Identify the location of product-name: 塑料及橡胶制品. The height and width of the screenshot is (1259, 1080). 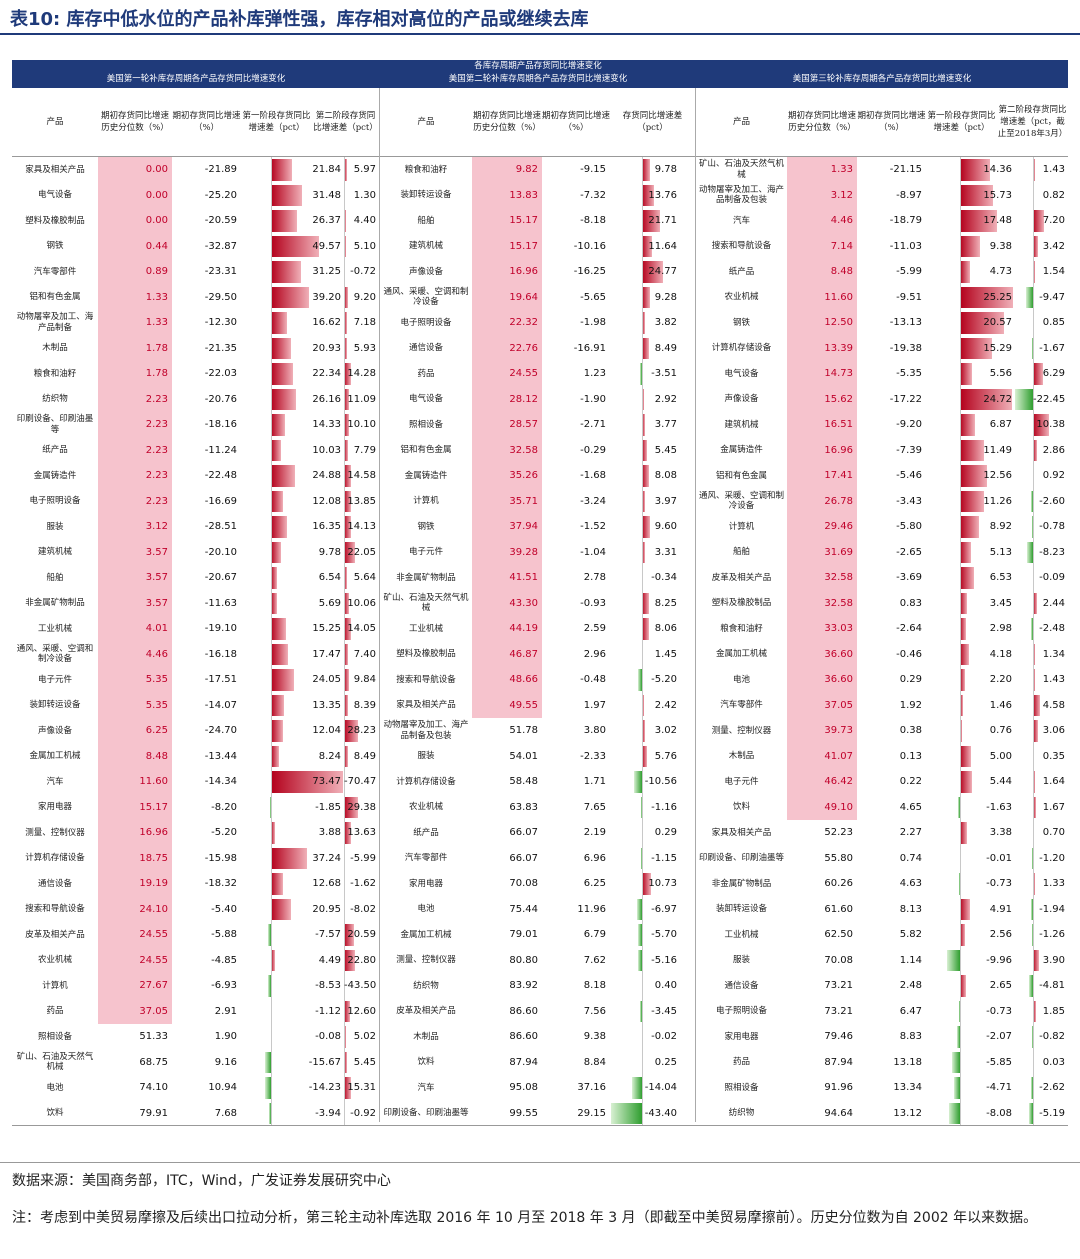
(741, 603).